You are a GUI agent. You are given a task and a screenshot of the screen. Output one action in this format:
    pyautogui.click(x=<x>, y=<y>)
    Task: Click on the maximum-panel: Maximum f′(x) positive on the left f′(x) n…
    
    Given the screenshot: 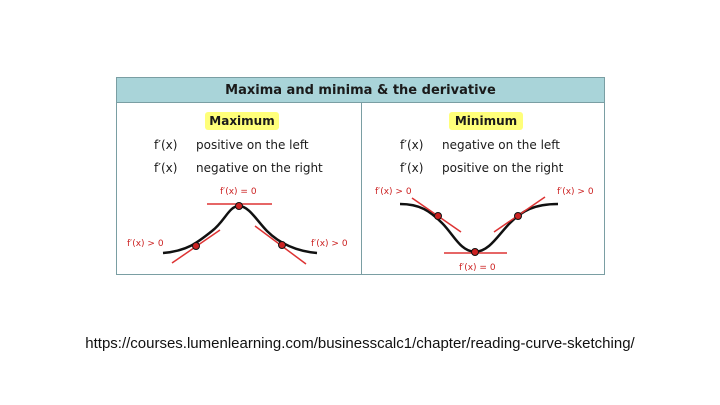 What is the action you would take?
    pyautogui.click(x=239, y=189)
    